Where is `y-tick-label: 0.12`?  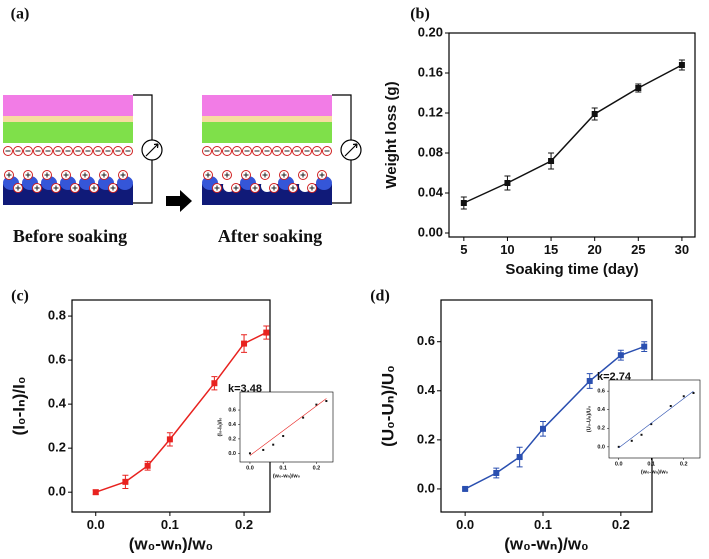 y-tick-label: 0.12 is located at coordinates (430, 111).